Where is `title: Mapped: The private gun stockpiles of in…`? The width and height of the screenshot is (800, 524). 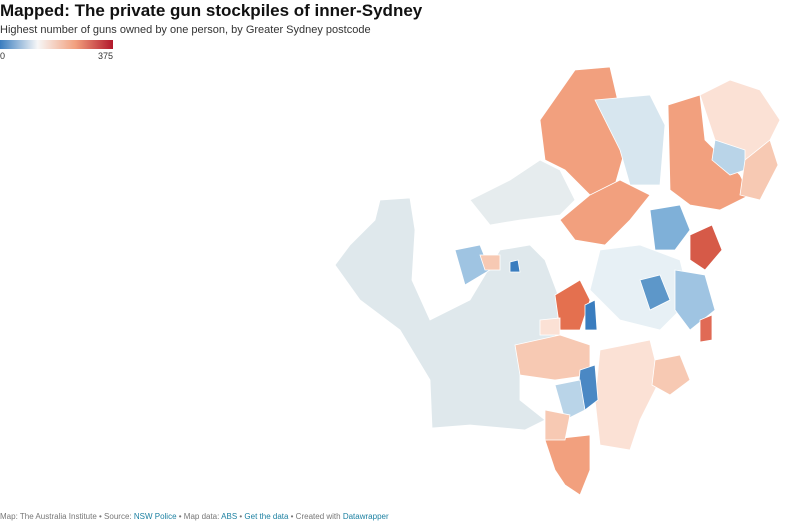 title: Mapped: The private gun stockpiles of in… is located at coordinates (211, 10).